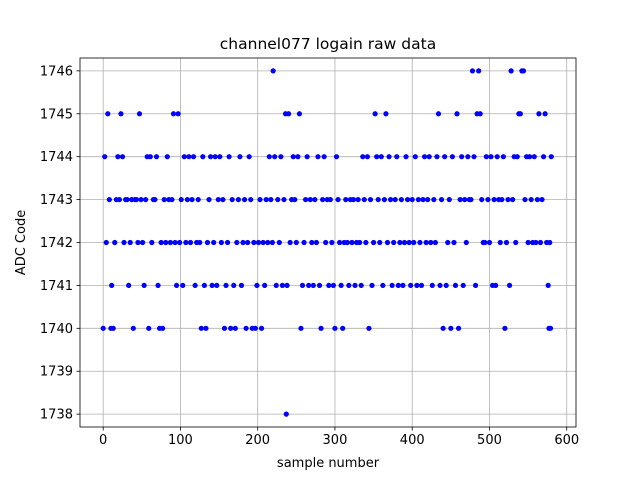  Describe the element at coordinates (56, 243) in the screenshot. I see `y-tick-label: 1742` at that location.